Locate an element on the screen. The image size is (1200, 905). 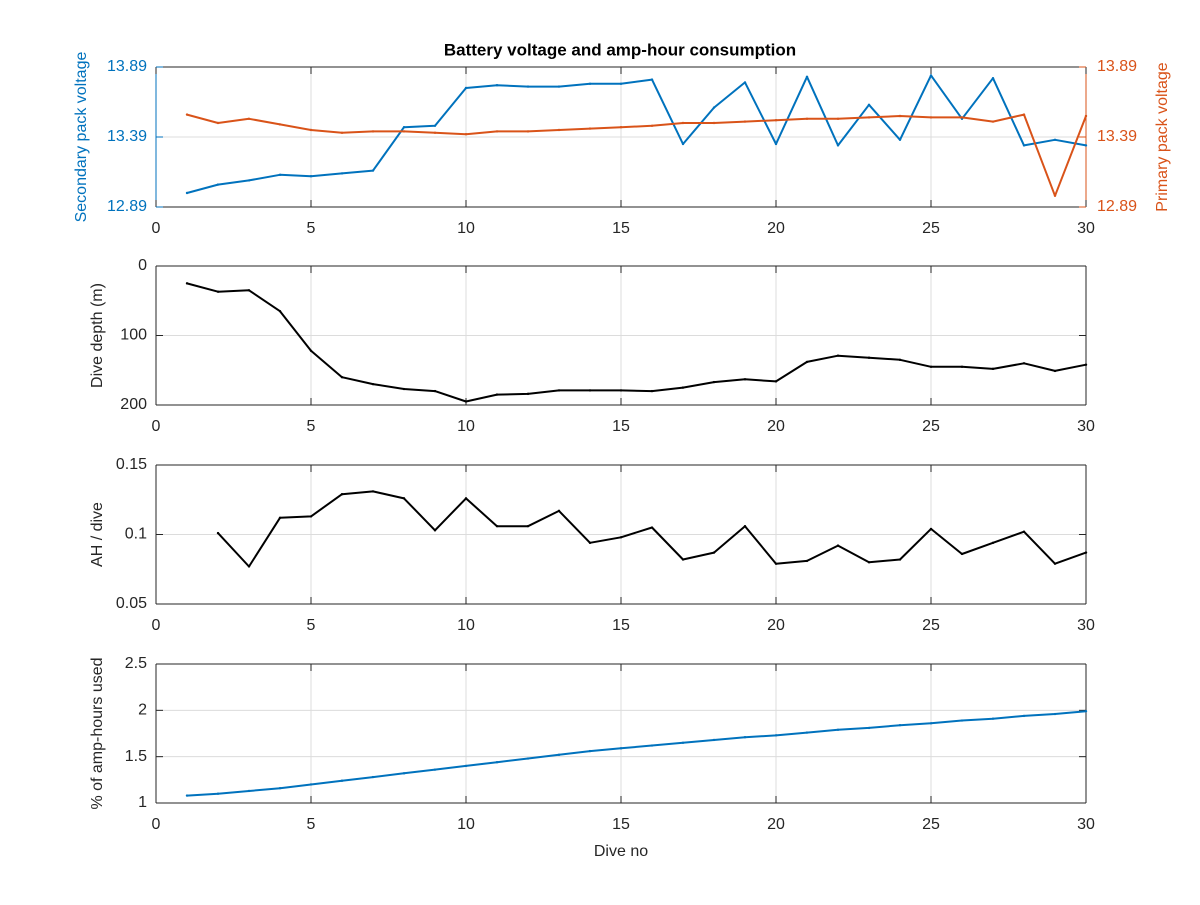
x-tick-label: 5 is located at coordinates (311, 824).